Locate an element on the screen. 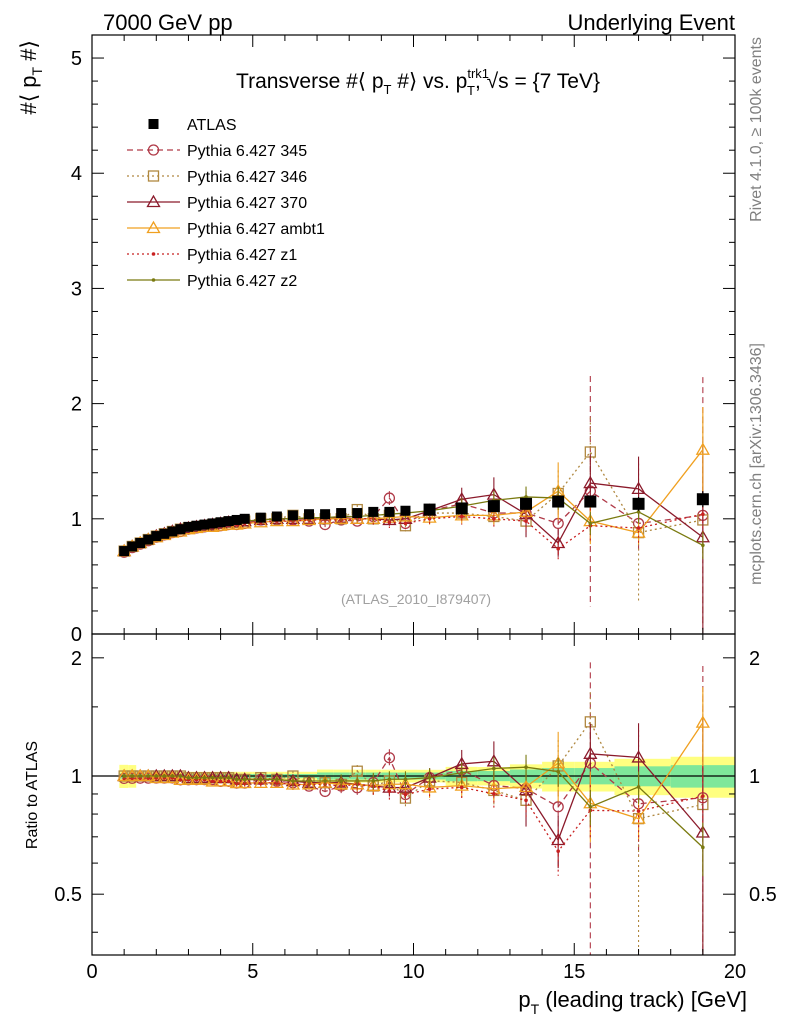 The image size is (786, 1024). legend-label: Pythia 6.427 z2 is located at coordinates (242, 281).